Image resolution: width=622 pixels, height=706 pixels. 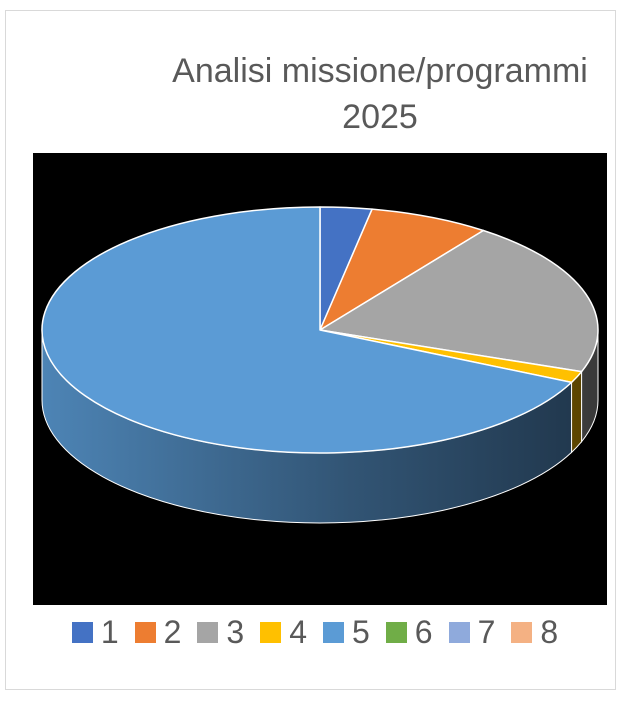 I want to click on slice-side, so click(x=577, y=412).